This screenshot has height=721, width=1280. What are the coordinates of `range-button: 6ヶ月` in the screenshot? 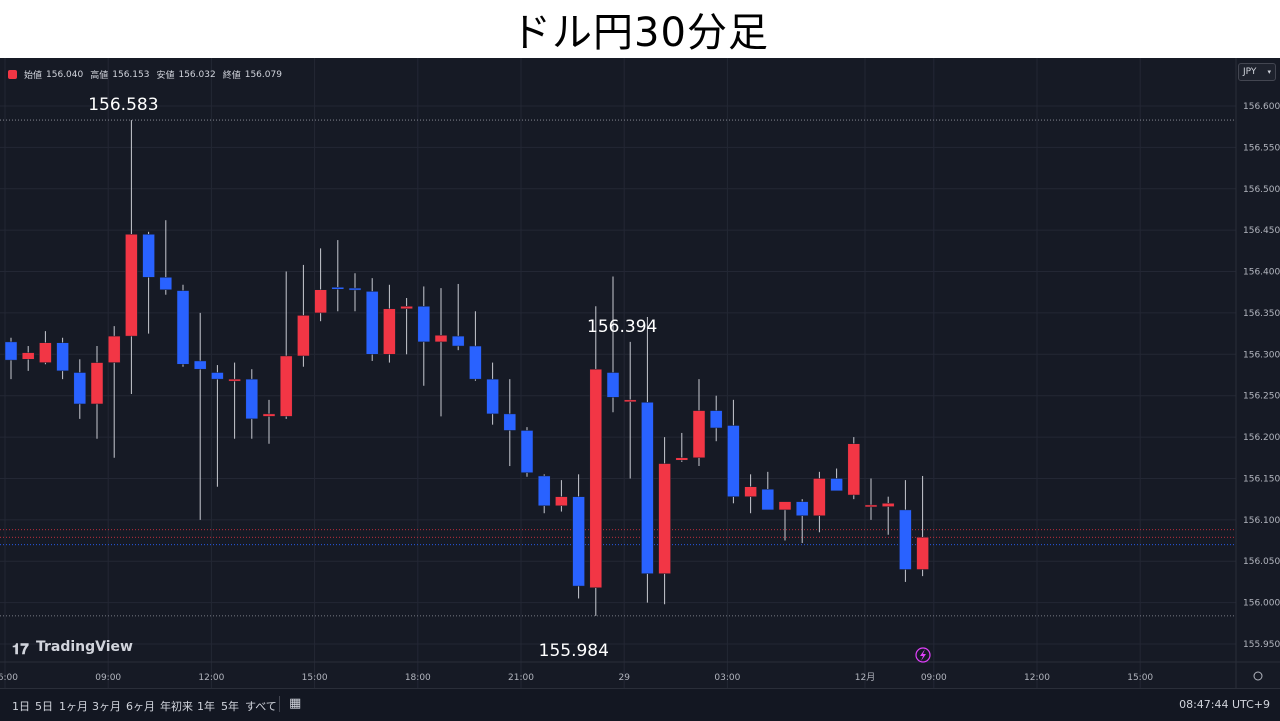 It's located at (140, 706).